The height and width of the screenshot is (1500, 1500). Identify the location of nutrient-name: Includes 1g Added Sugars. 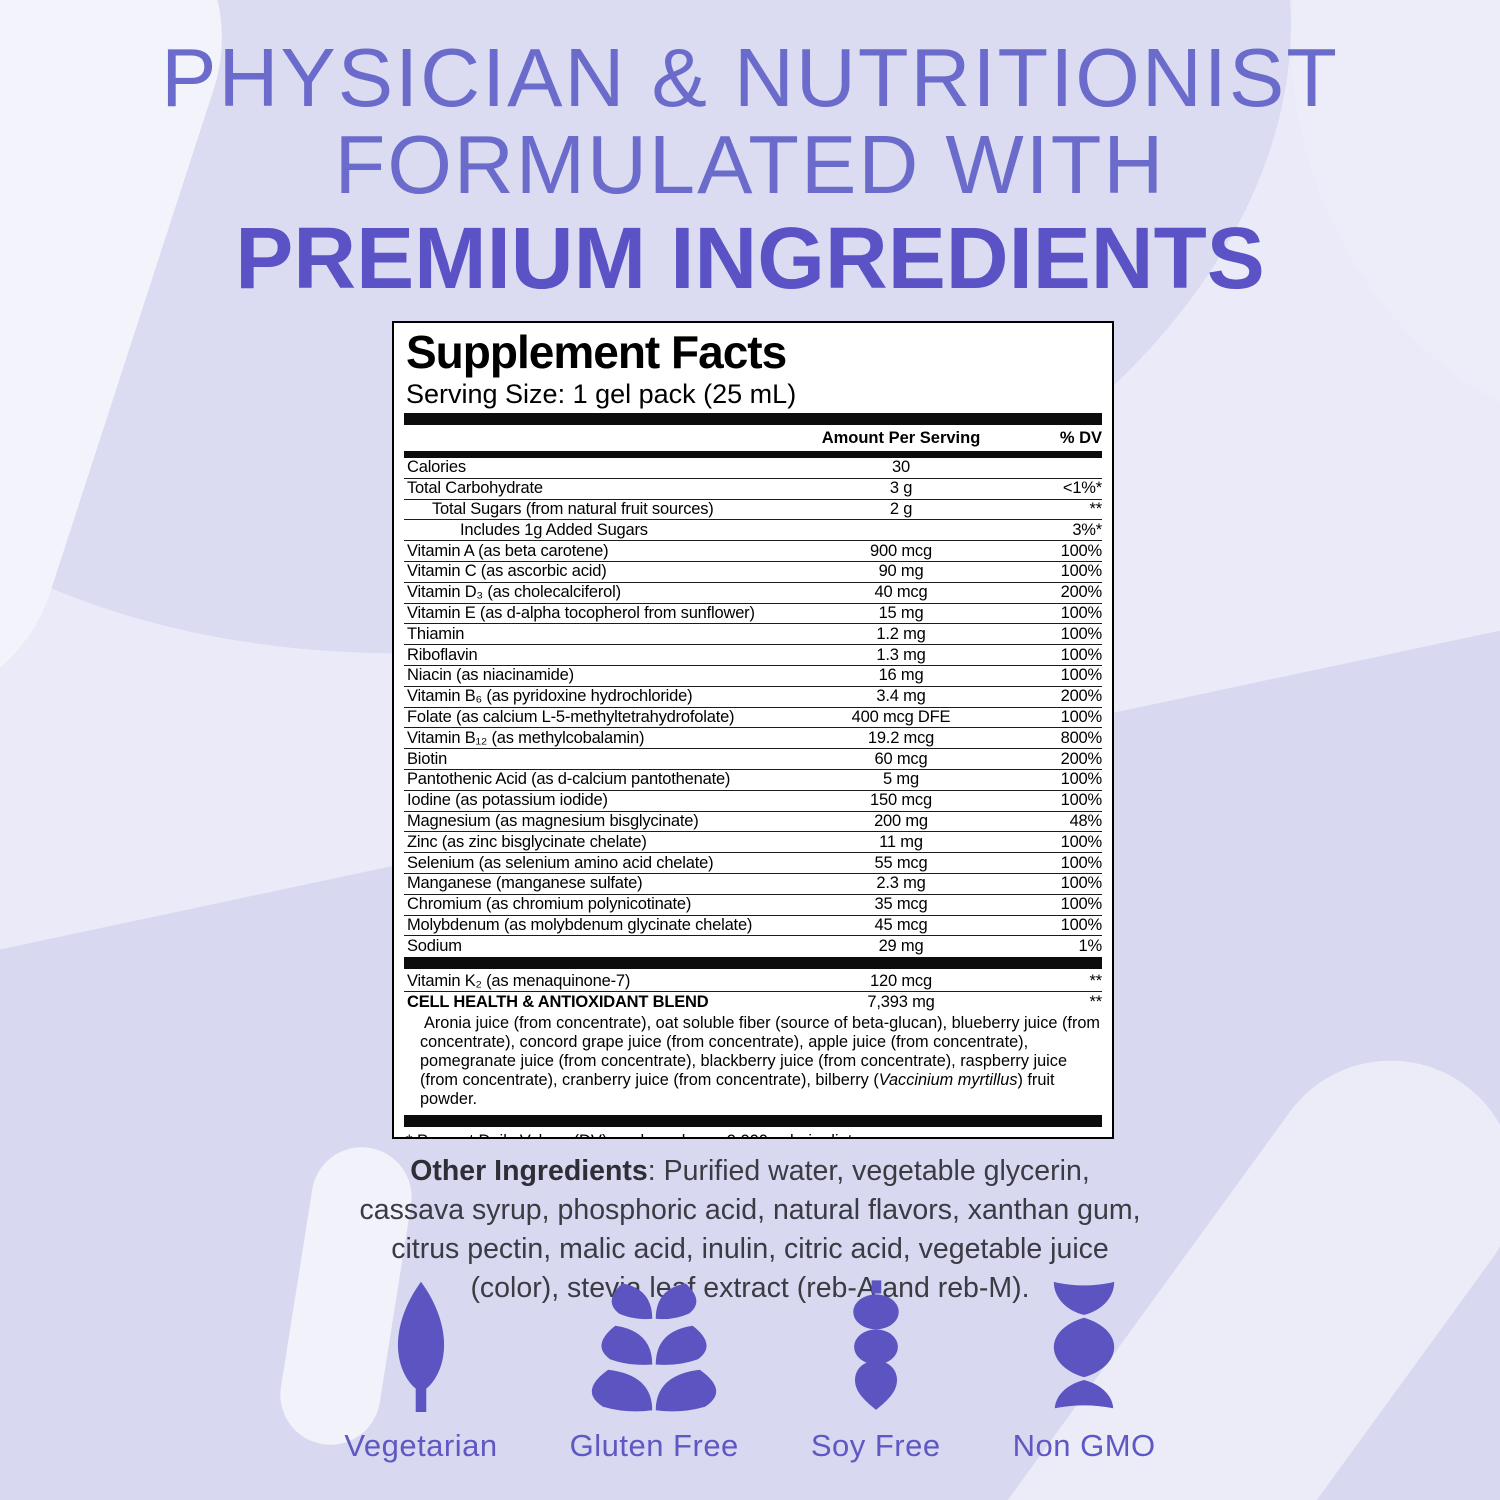
(554, 529).